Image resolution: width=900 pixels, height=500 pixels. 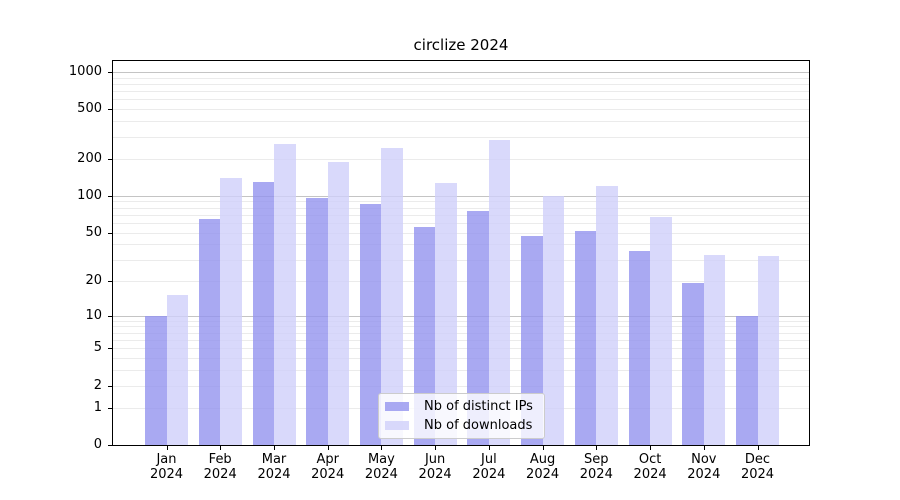 I want to click on legend-label-distinct-ips: Nb of distinct IPs, so click(x=478, y=406).